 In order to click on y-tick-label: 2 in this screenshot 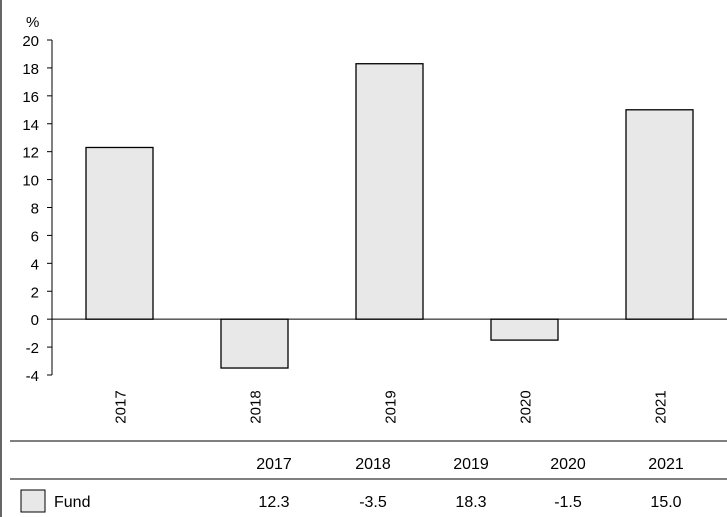, I will do `click(35, 292)`.